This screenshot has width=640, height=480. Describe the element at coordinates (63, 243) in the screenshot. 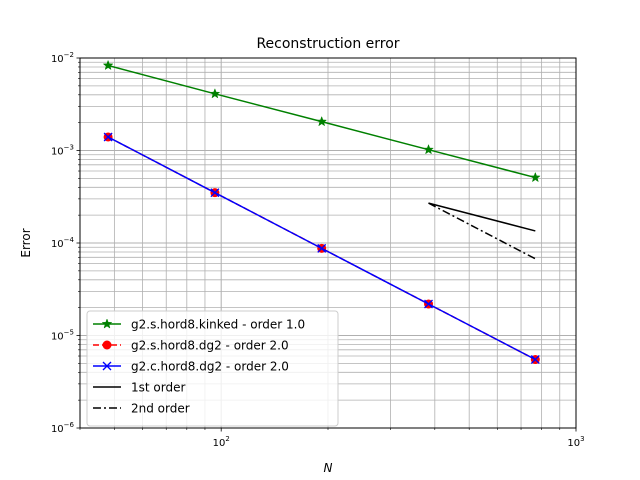

I see `y-tick-label: 10⁻⁴` at that location.